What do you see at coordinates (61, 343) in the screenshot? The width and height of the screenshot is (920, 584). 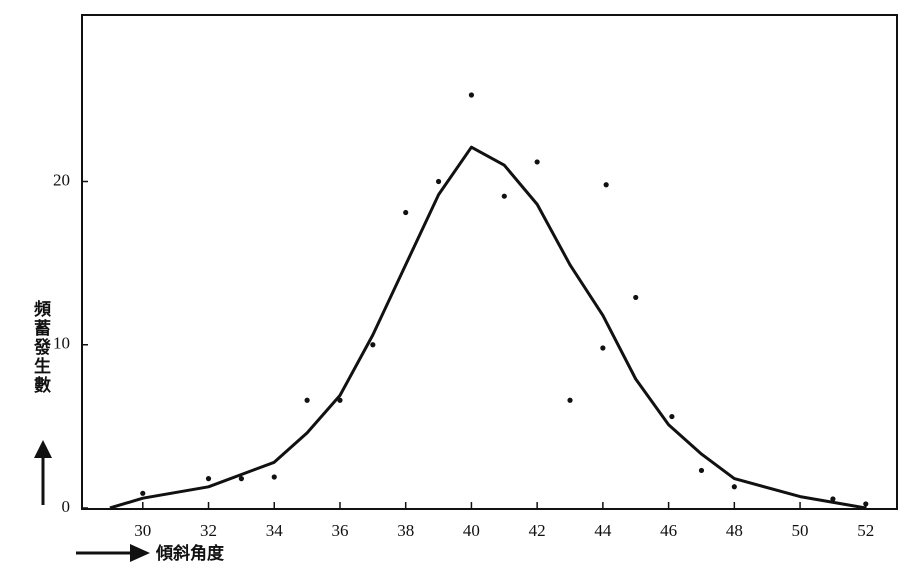 I see `y-tick-label: 10` at bounding box center [61, 343].